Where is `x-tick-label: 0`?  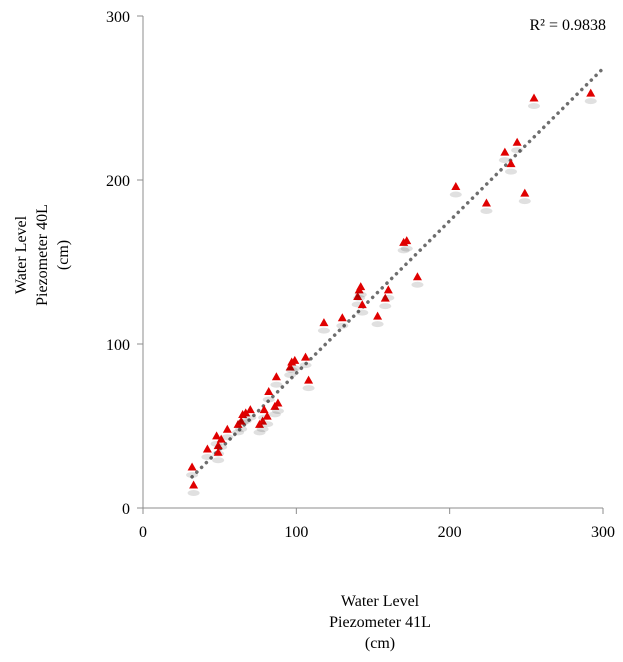
x-tick-label: 0 is located at coordinates (143, 532).